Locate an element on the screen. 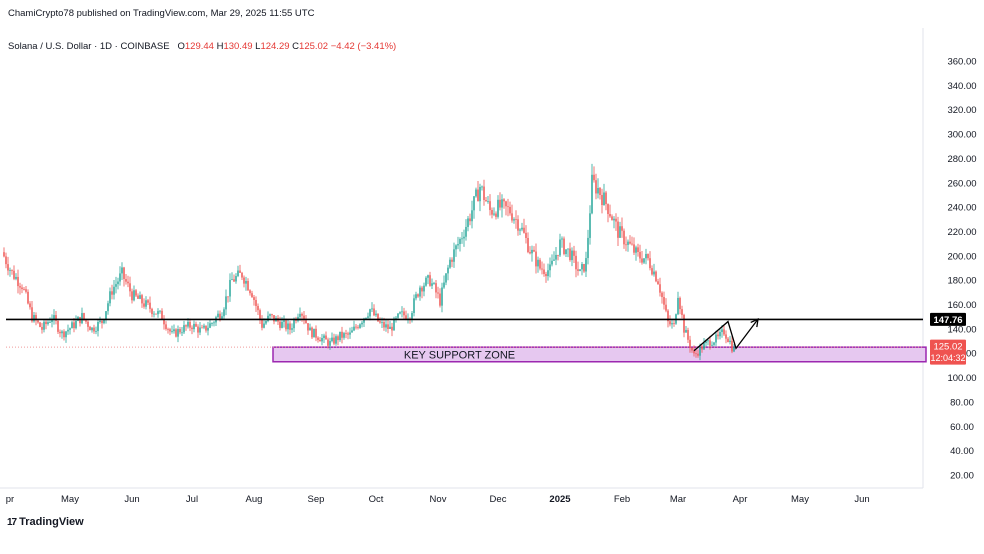 Image resolution: width=984 pixels, height=554 pixels. tradingview-logo-icon: 17 is located at coordinates (12, 522).